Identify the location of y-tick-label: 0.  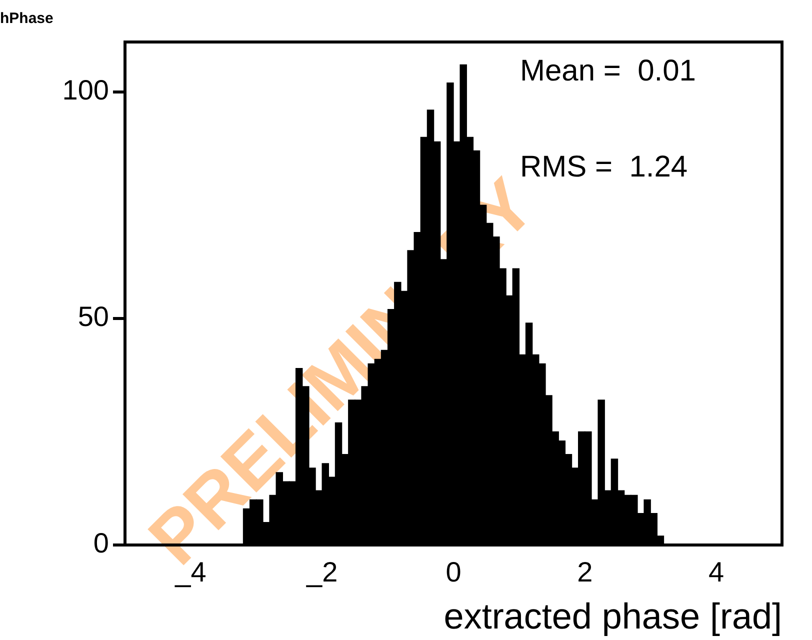
(101, 543).